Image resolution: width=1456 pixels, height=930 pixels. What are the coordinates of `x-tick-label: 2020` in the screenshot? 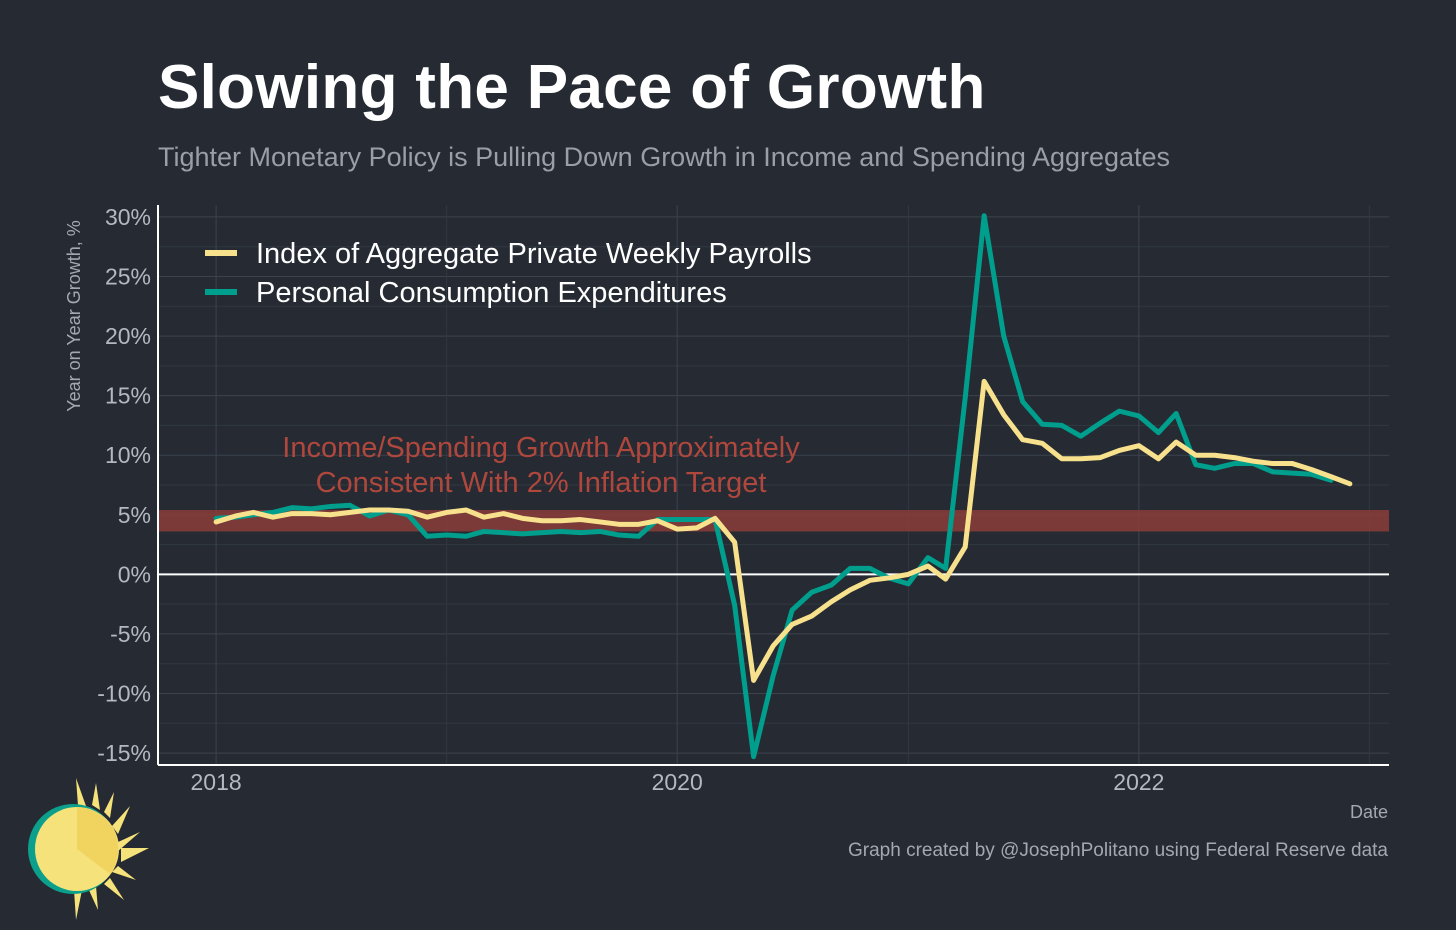 It's located at (677, 782).